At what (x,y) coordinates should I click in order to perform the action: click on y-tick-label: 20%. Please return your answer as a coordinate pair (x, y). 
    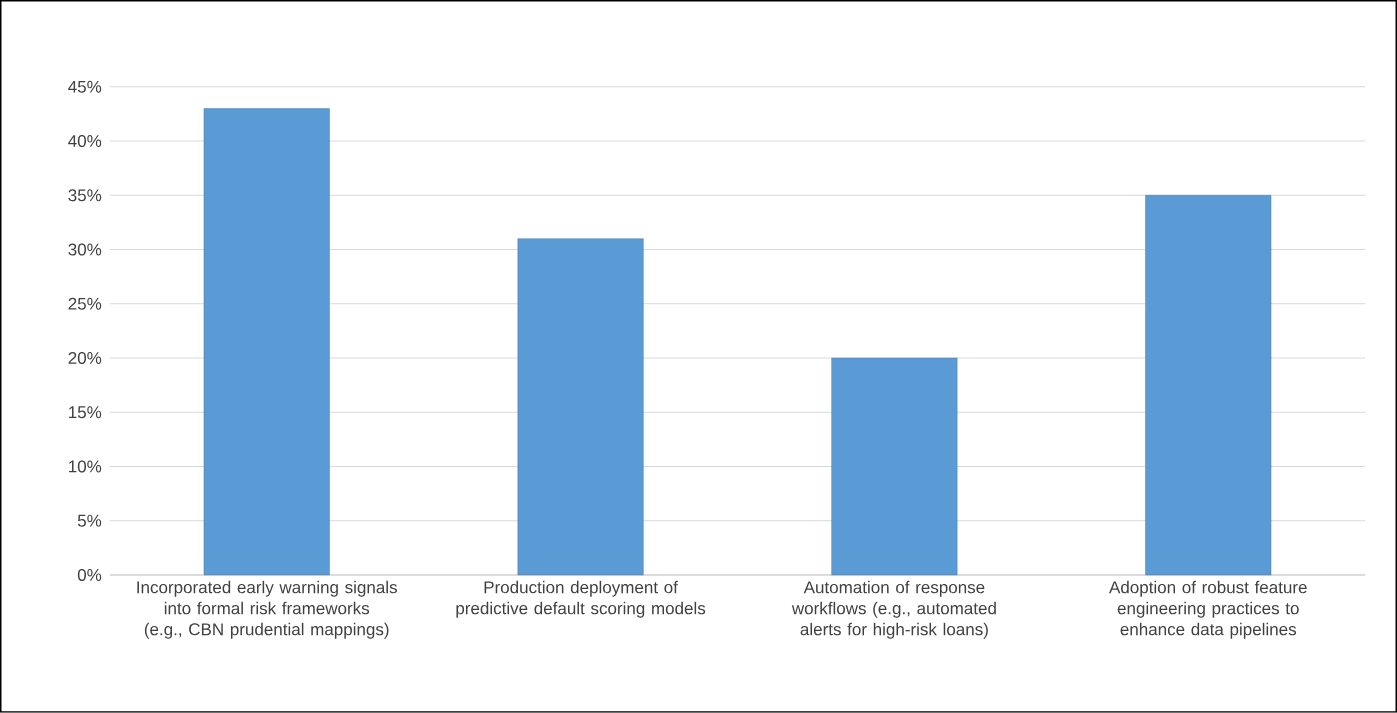
    Looking at the image, I should click on (85, 358).